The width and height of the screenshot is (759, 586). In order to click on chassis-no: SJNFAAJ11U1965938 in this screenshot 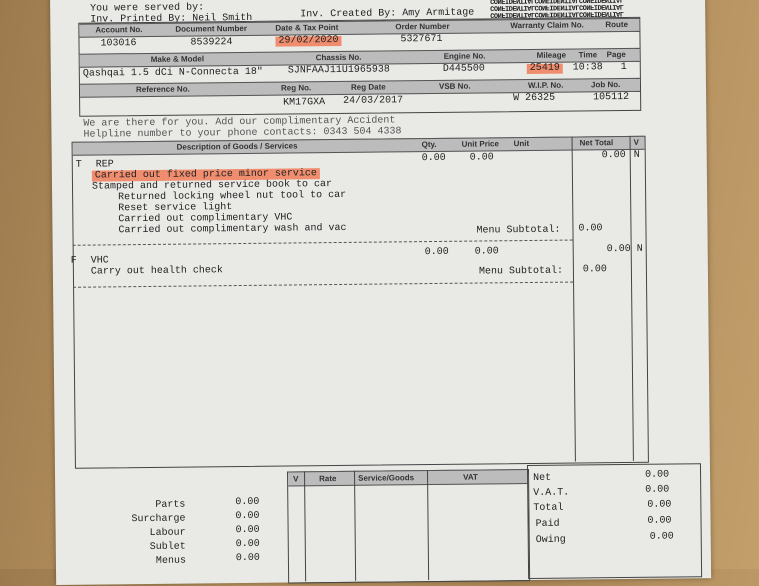, I will do `click(338, 70)`.